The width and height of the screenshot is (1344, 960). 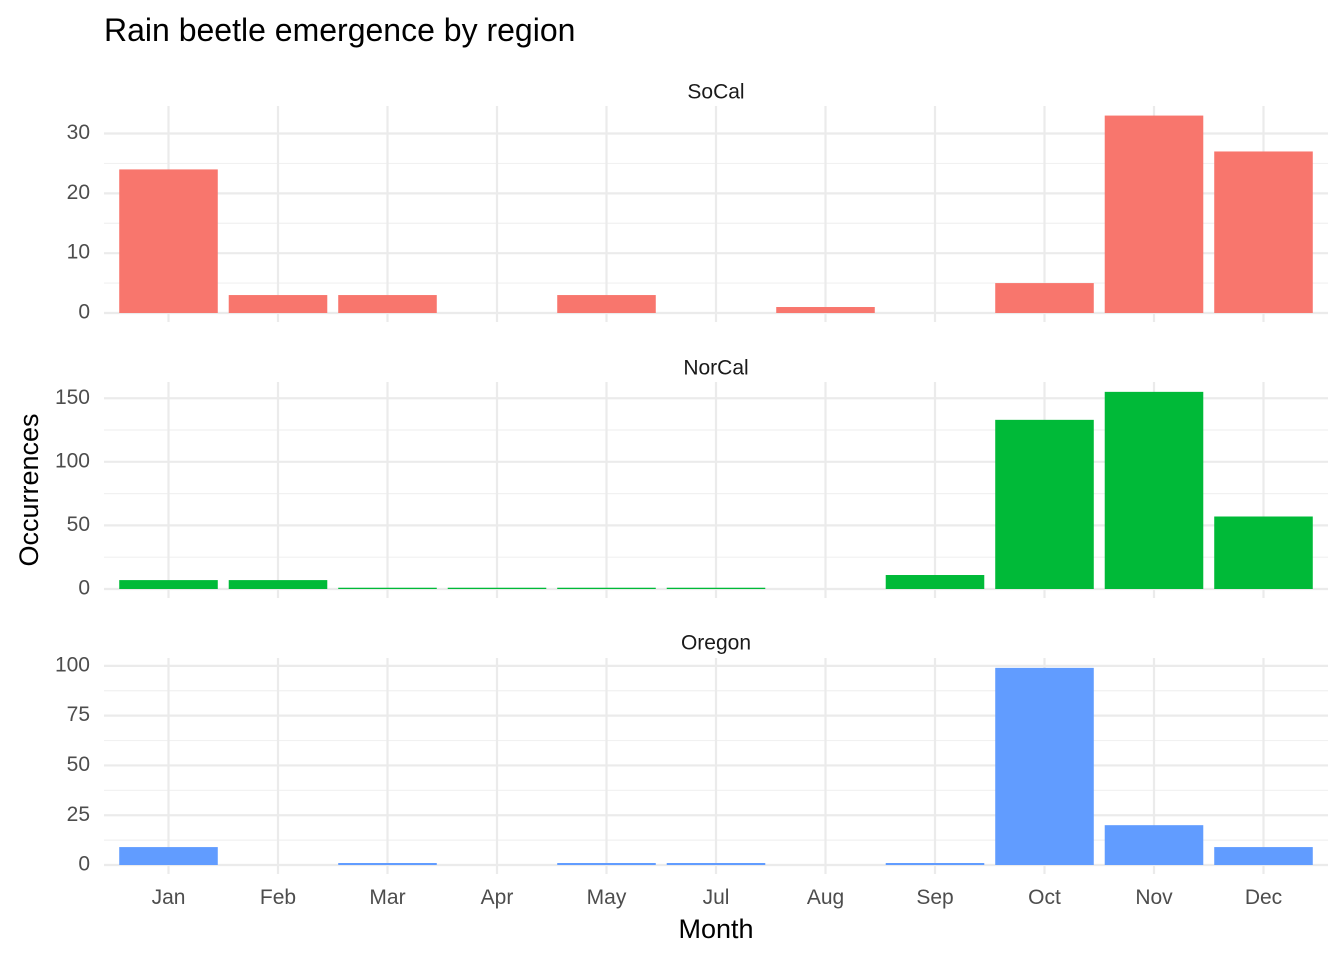 What do you see at coordinates (78, 714) in the screenshot?
I see `y-tick-label: 75` at bounding box center [78, 714].